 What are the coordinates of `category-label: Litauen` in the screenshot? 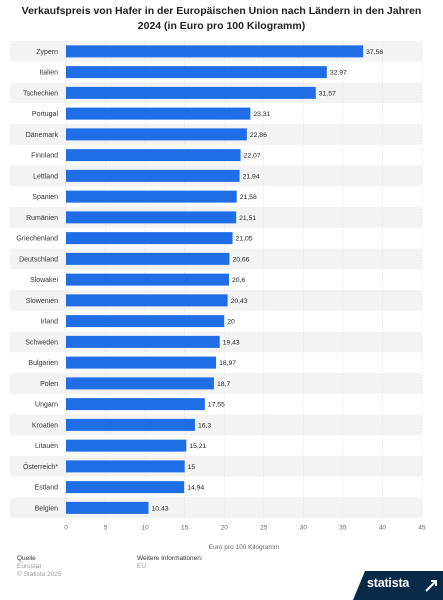 It's located at (46, 446).